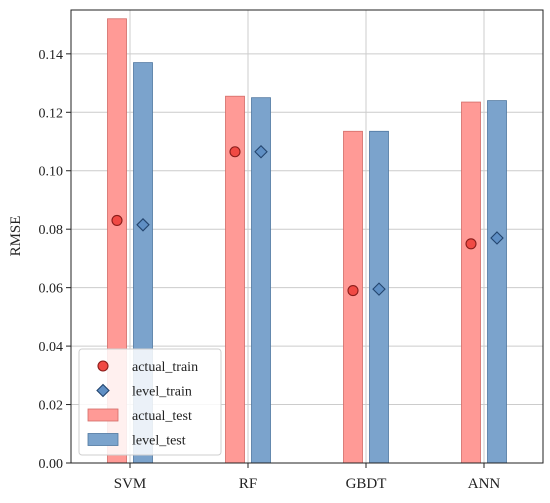 The height and width of the screenshot is (503, 550). What do you see at coordinates (103, 390) in the screenshot?
I see `legend-swatch-level_train` at bounding box center [103, 390].